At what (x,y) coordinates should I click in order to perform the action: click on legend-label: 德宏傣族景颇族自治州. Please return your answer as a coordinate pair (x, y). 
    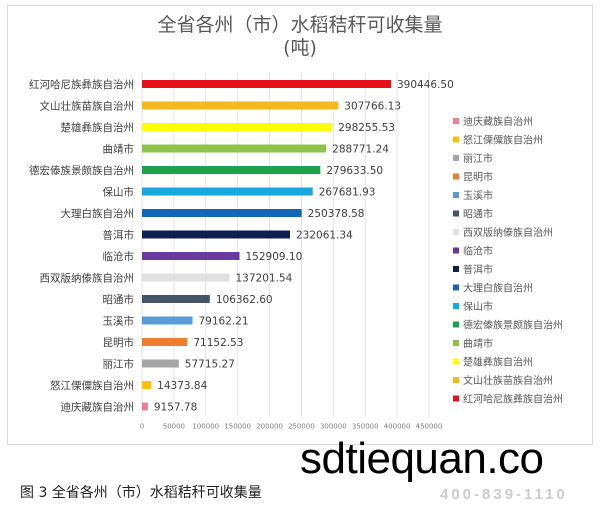
    Looking at the image, I should click on (513, 325).